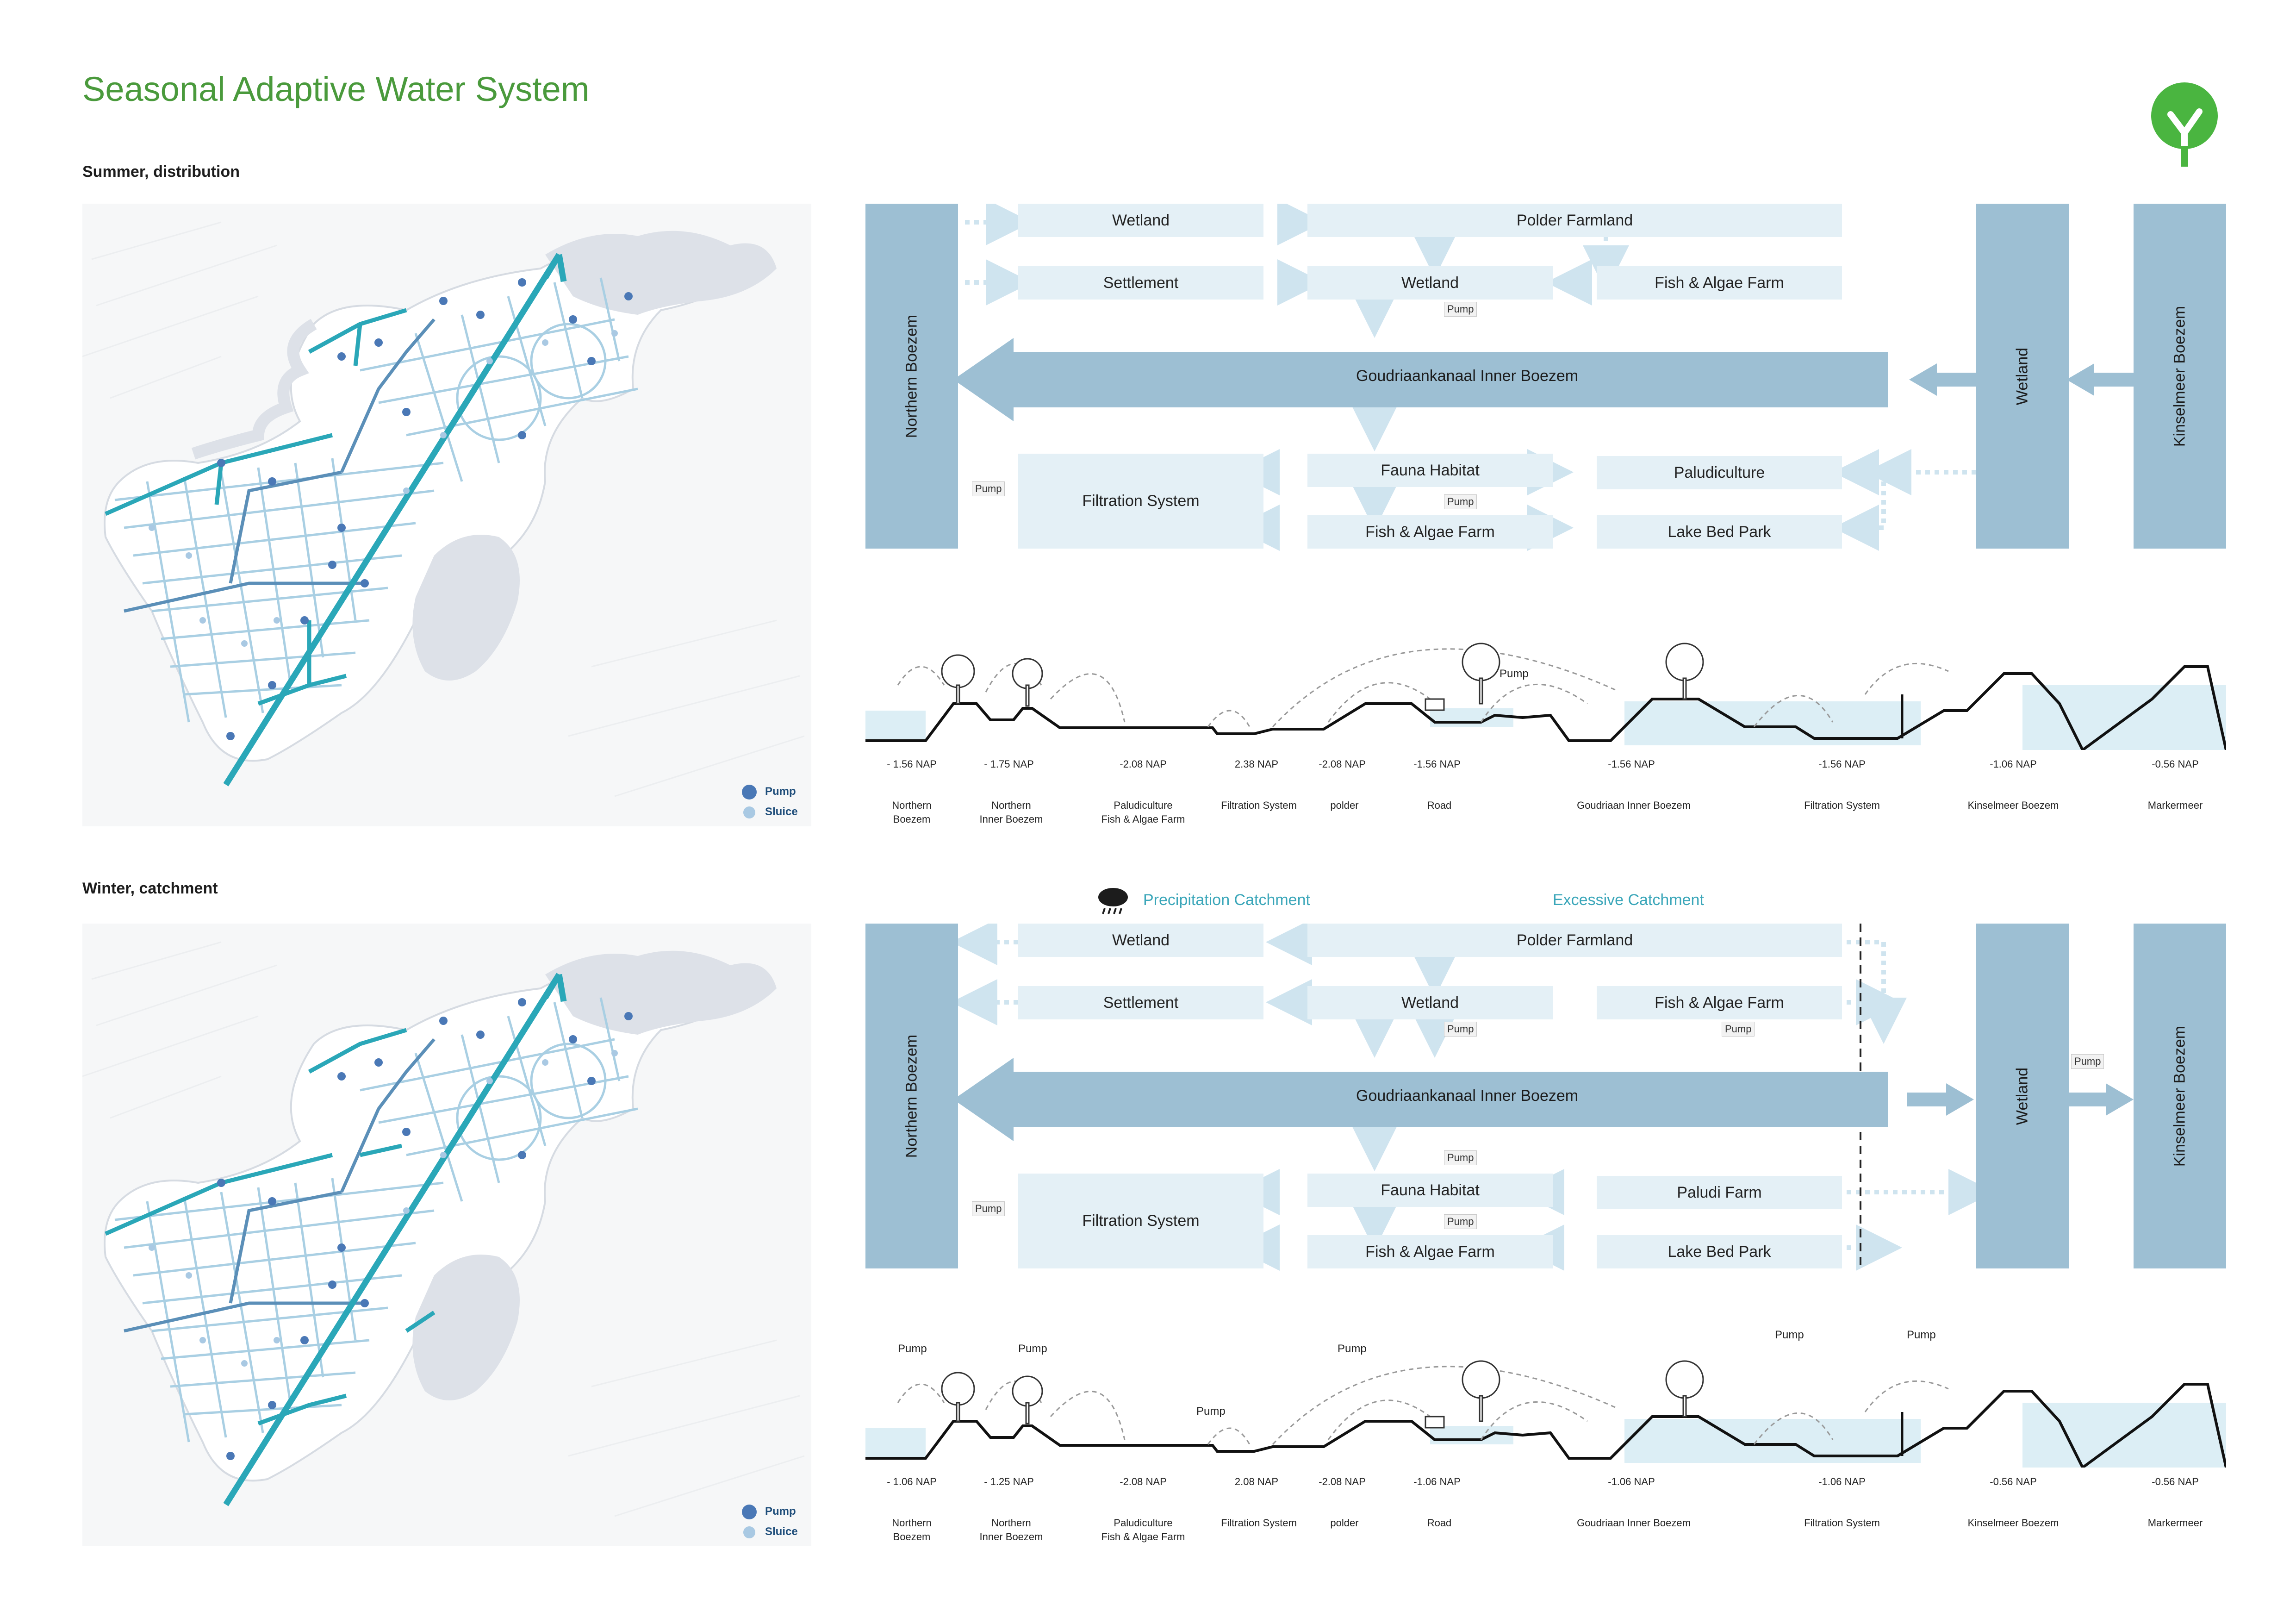  Describe the element at coordinates (2184, 124) in the screenshot. I see `tree-icon` at that location.